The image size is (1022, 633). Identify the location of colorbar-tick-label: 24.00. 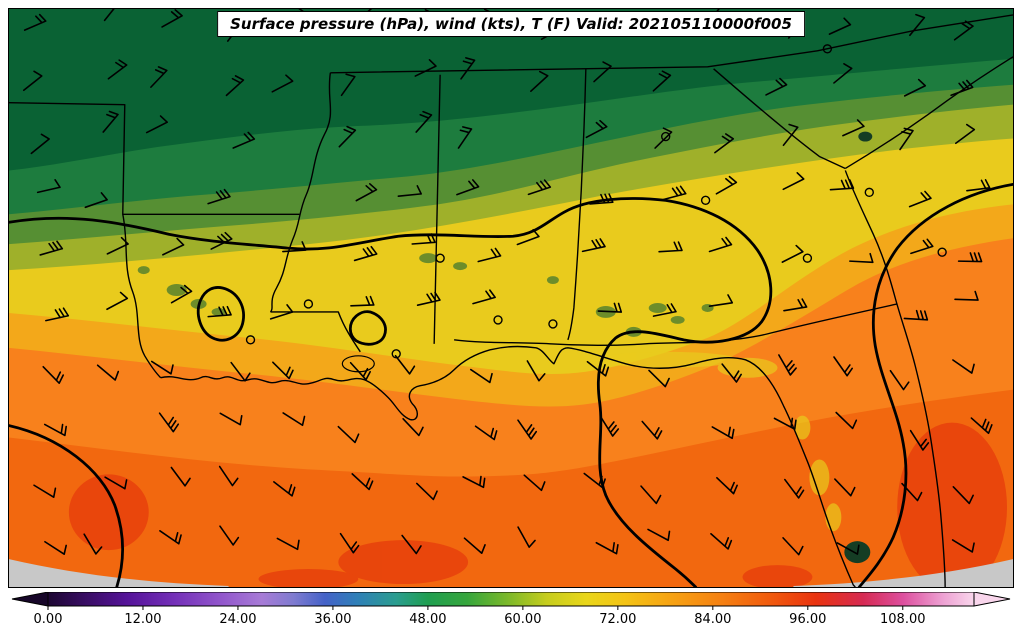
(238, 619).